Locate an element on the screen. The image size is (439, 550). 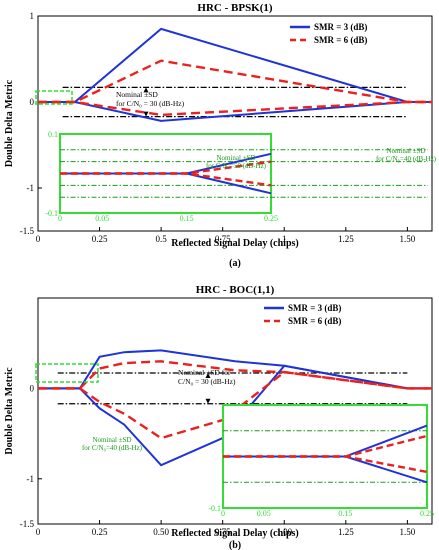
nominal-label-line: Nominal ±SD for is located at coordinates (204, 372).